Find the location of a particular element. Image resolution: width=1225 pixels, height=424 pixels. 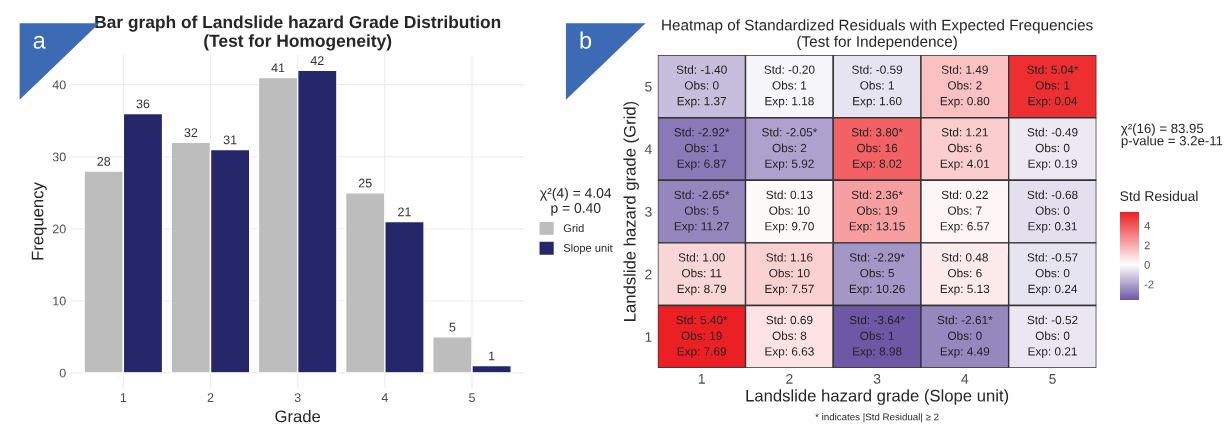

text: χ²(16) = 83.95 p-value = 3.2e-11 is located at coordinates (1172, 135).